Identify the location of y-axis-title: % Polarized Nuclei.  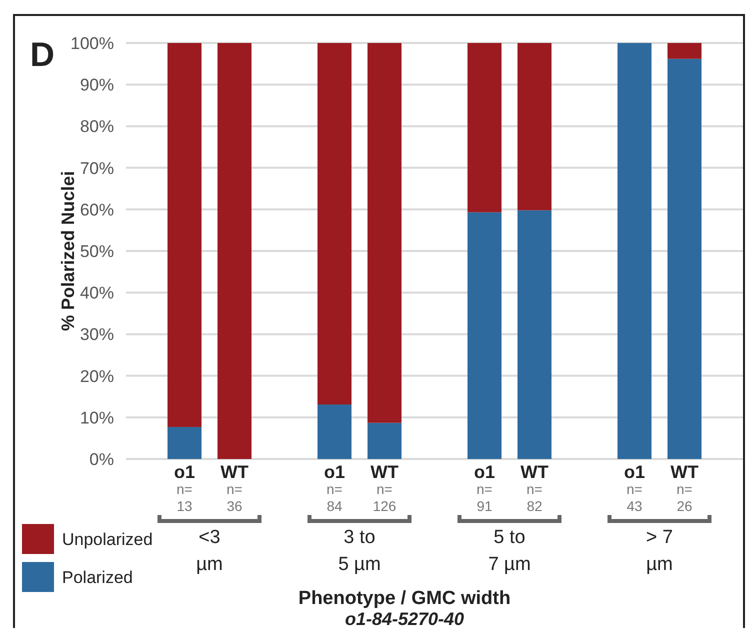
(68, 251).